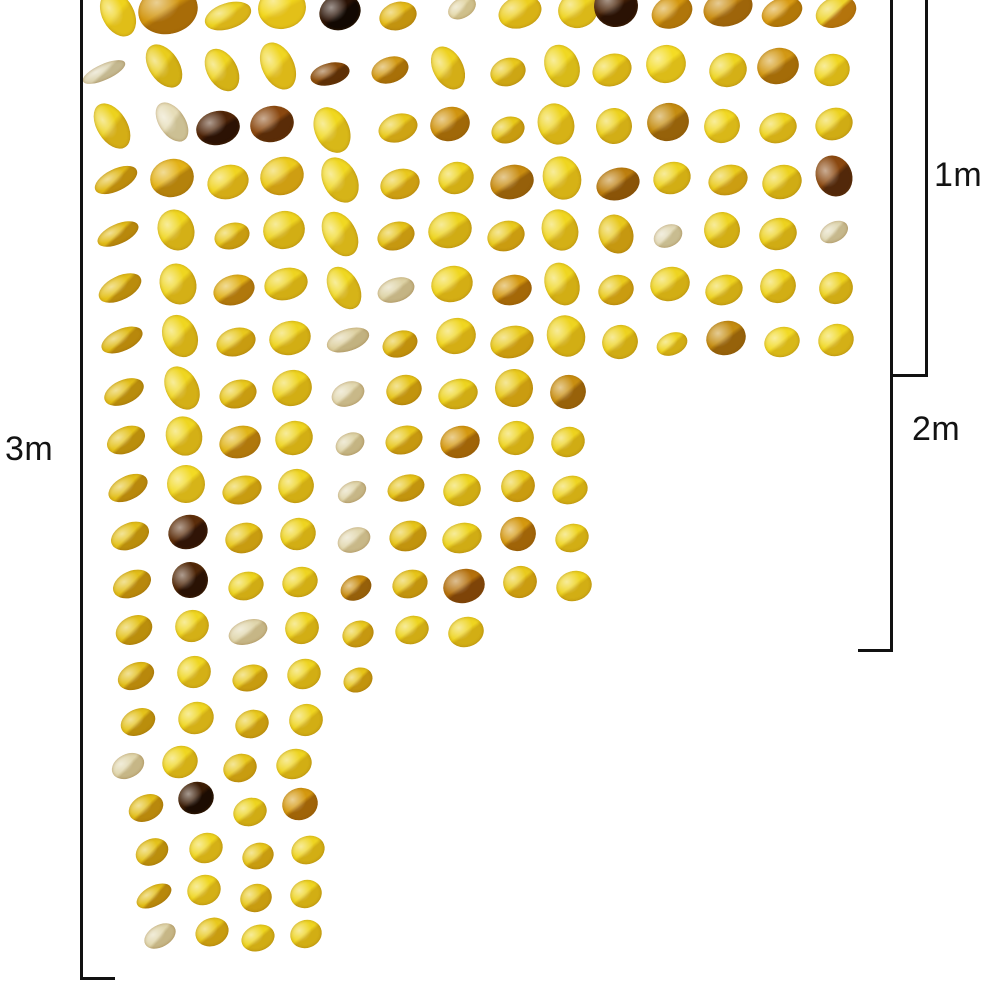 The image size is (1000, 1000). I want to click on dimension-3m-foot, so click(97, 978).